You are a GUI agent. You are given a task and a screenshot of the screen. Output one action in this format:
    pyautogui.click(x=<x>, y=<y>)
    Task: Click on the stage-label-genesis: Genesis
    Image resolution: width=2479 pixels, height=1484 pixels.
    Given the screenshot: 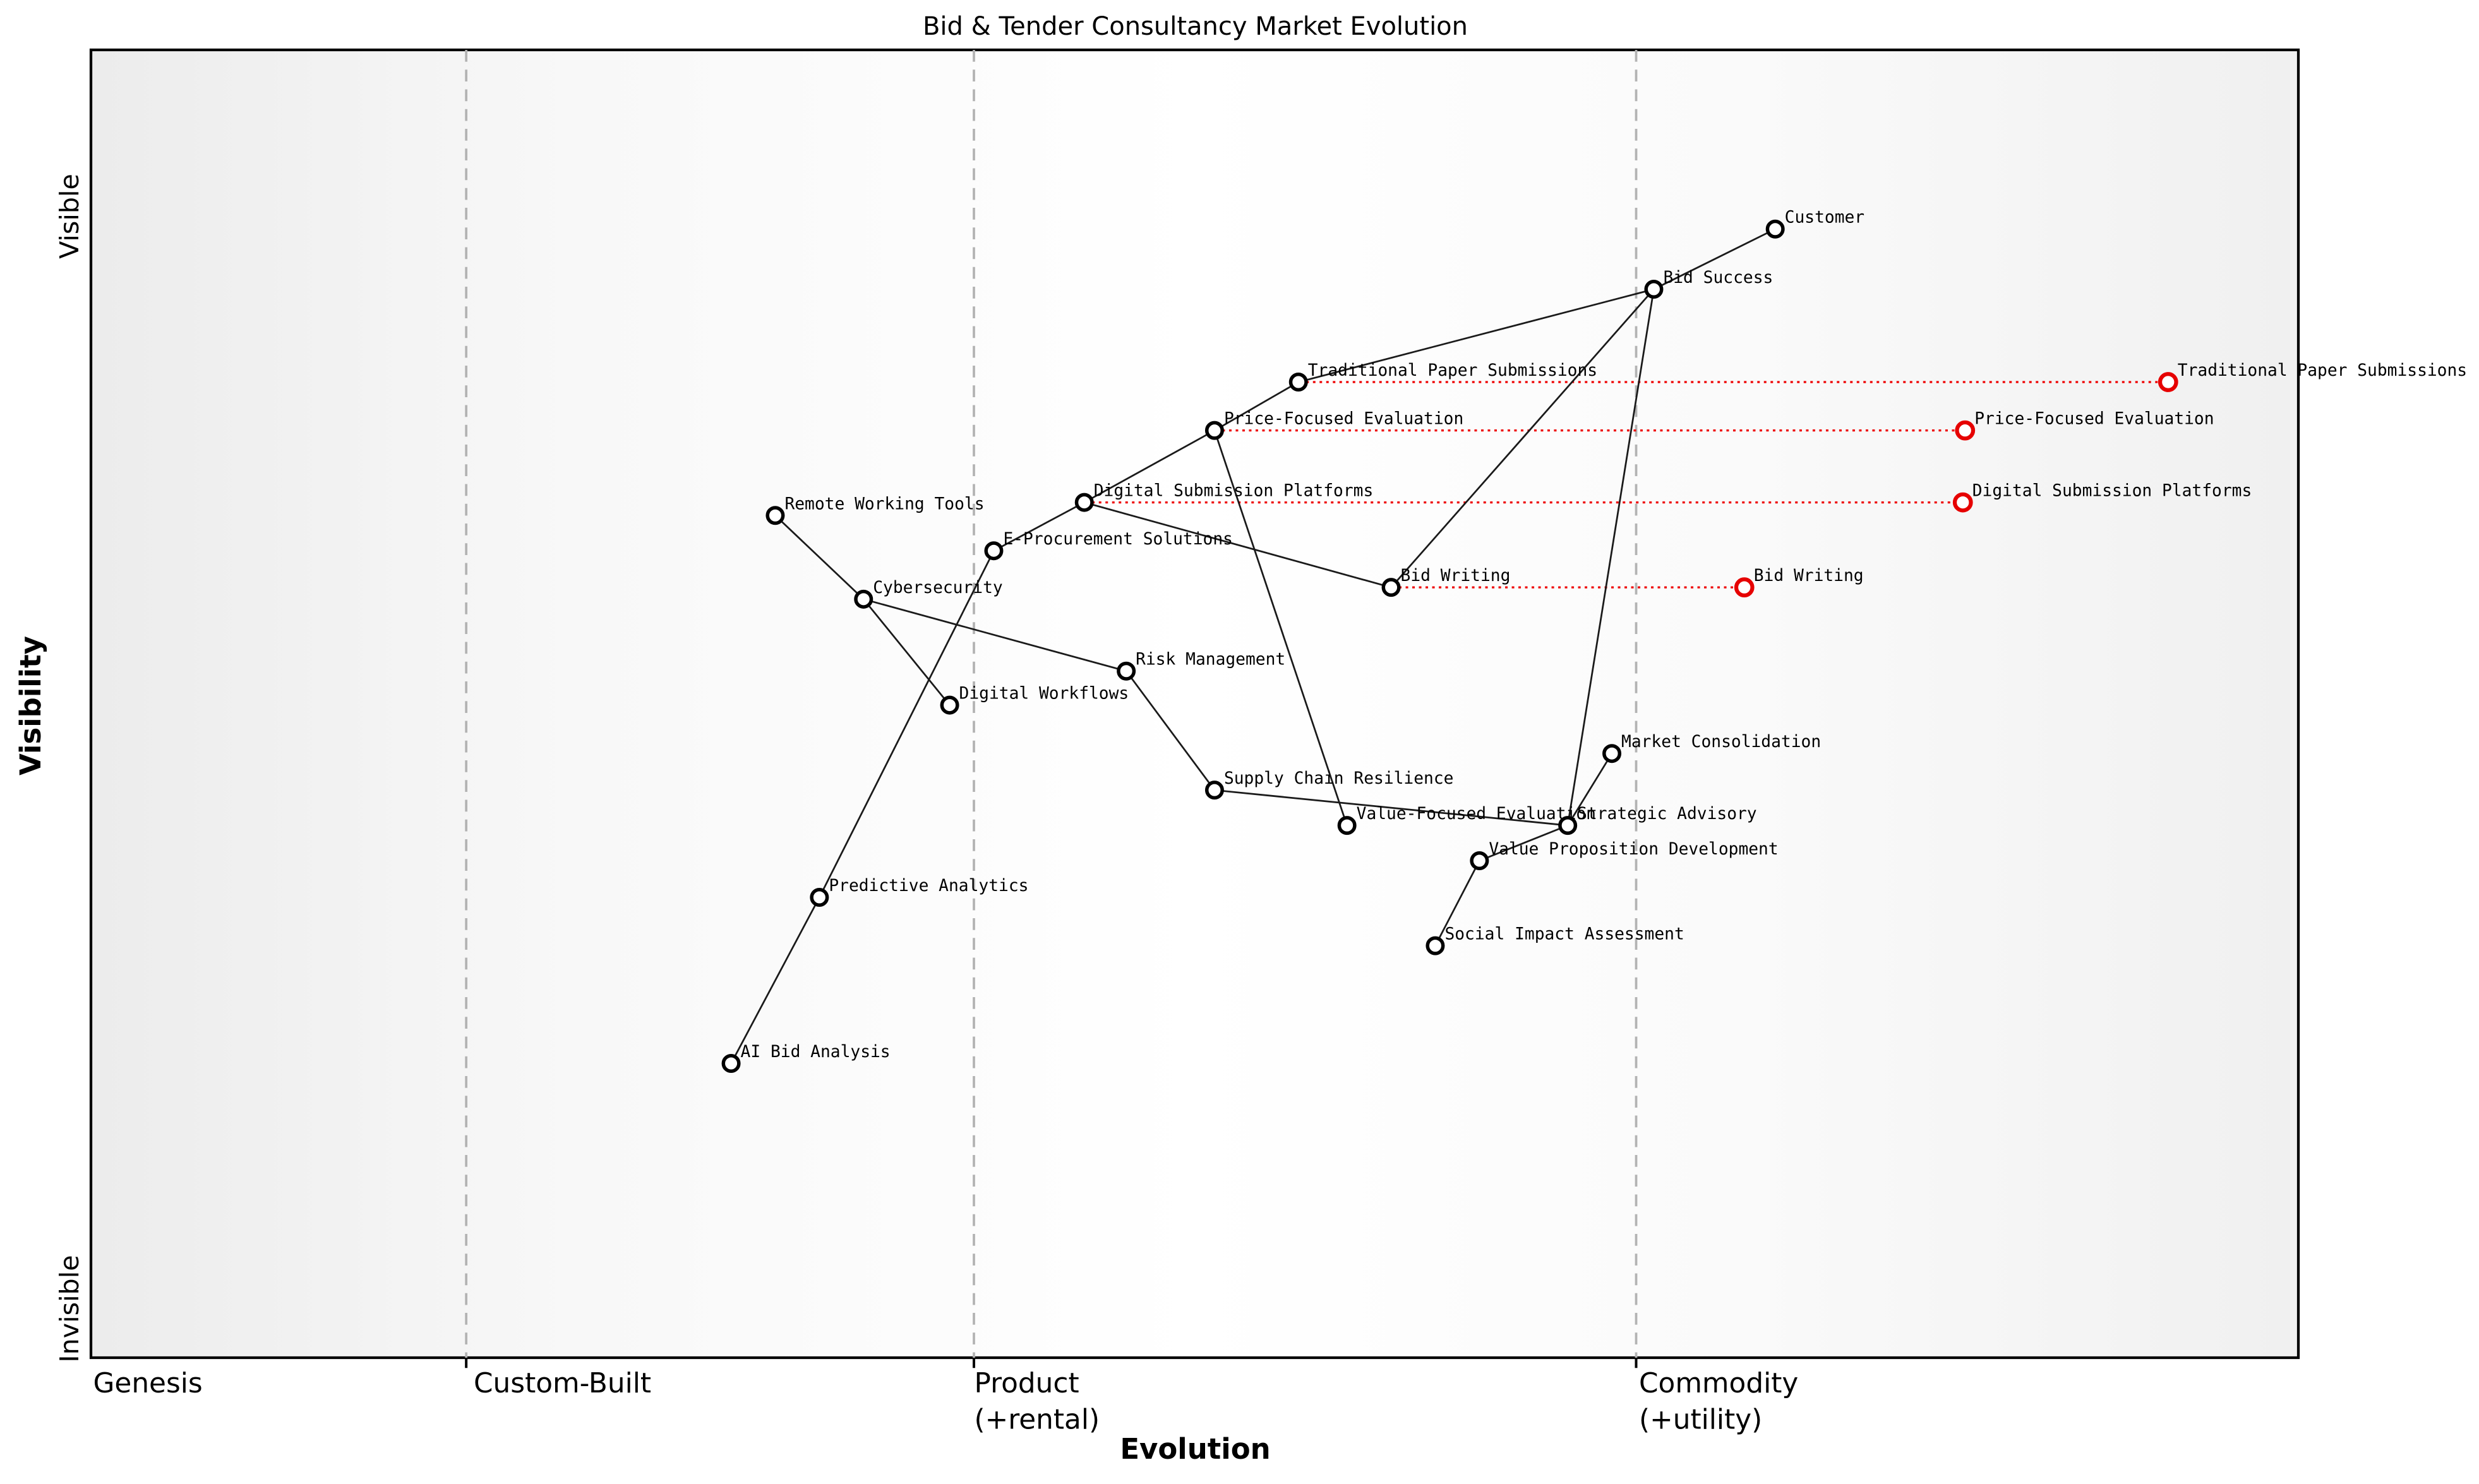 What is the action you would take?
    pyautogui.click(x=148, y=1385)
    